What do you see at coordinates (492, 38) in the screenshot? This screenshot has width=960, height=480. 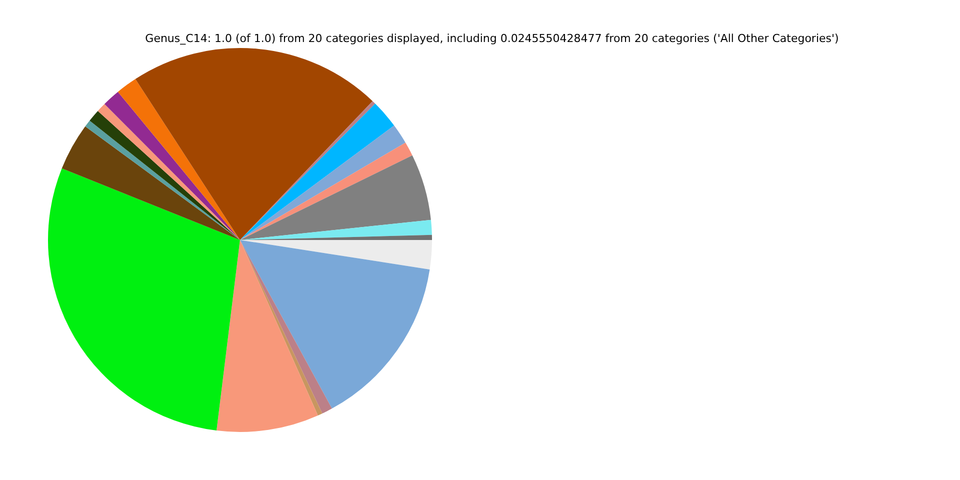 I see `text: Genus_C14: 1.0 (of 1.0) from 20 categories displayed, including 0.0245550428477 from 20 categories ('All Other Categories')` at bounding box center [492, 38].